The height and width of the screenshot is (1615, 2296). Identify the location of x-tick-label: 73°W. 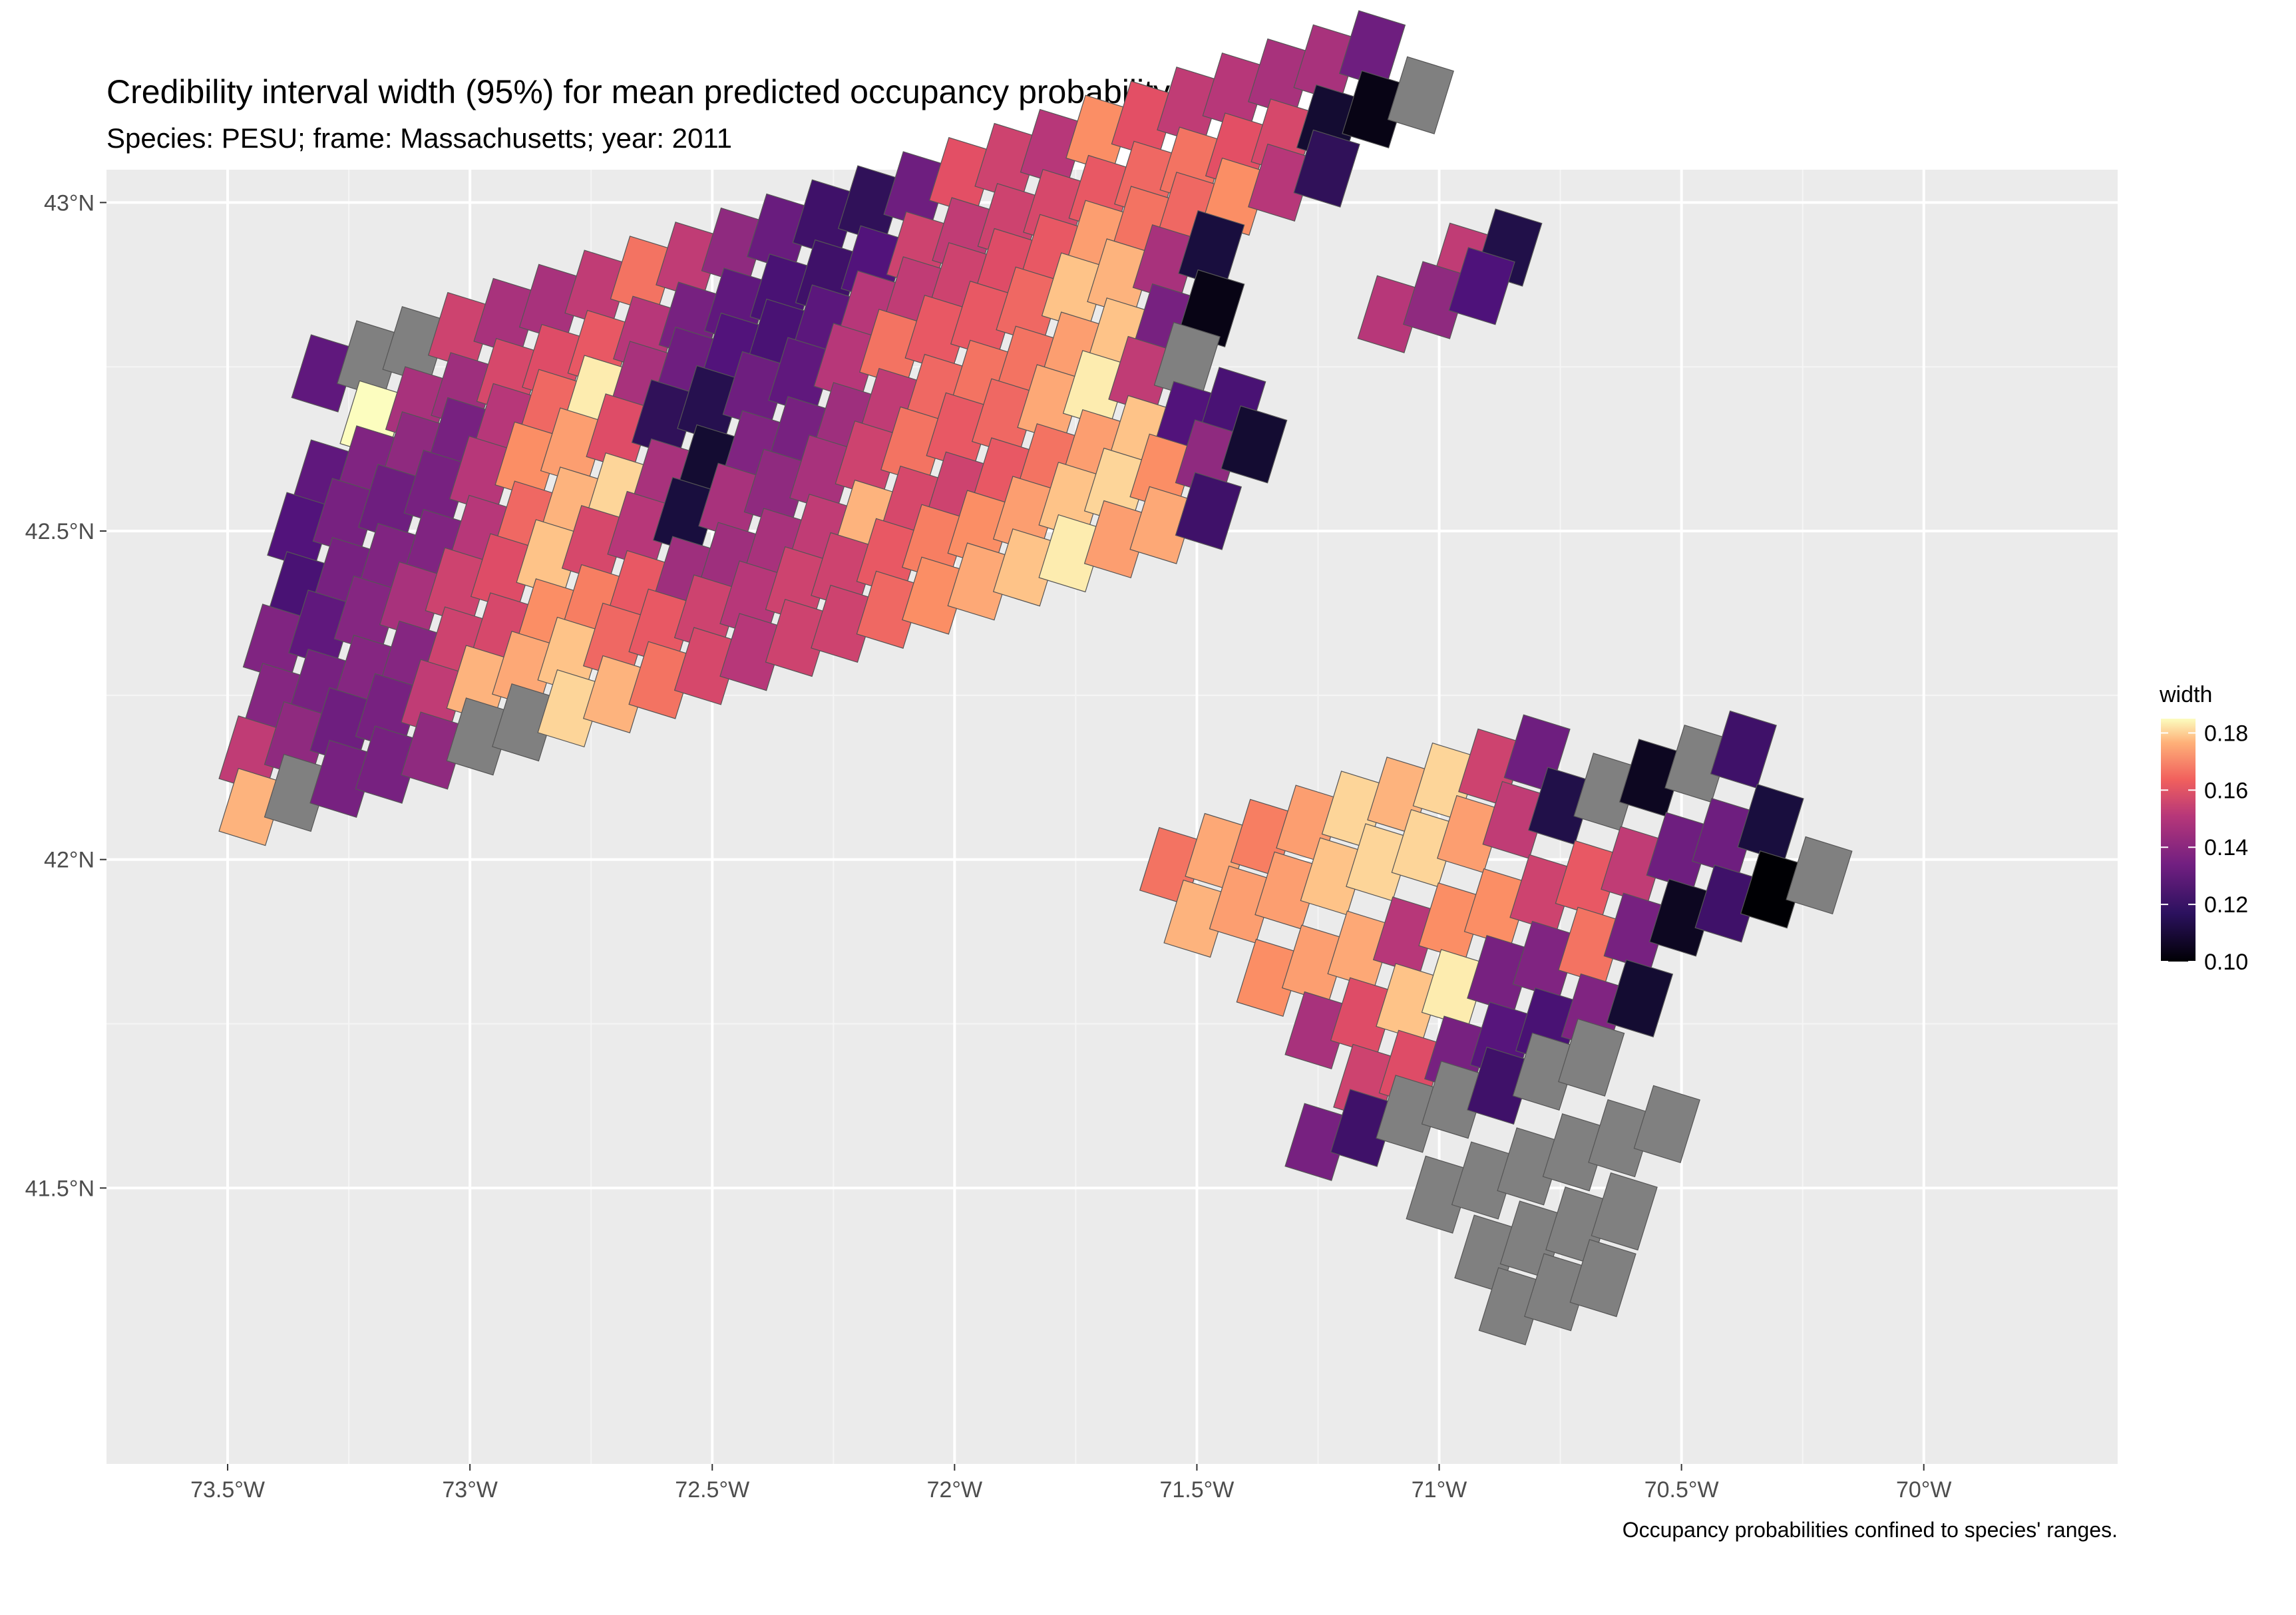
(470, 1490).